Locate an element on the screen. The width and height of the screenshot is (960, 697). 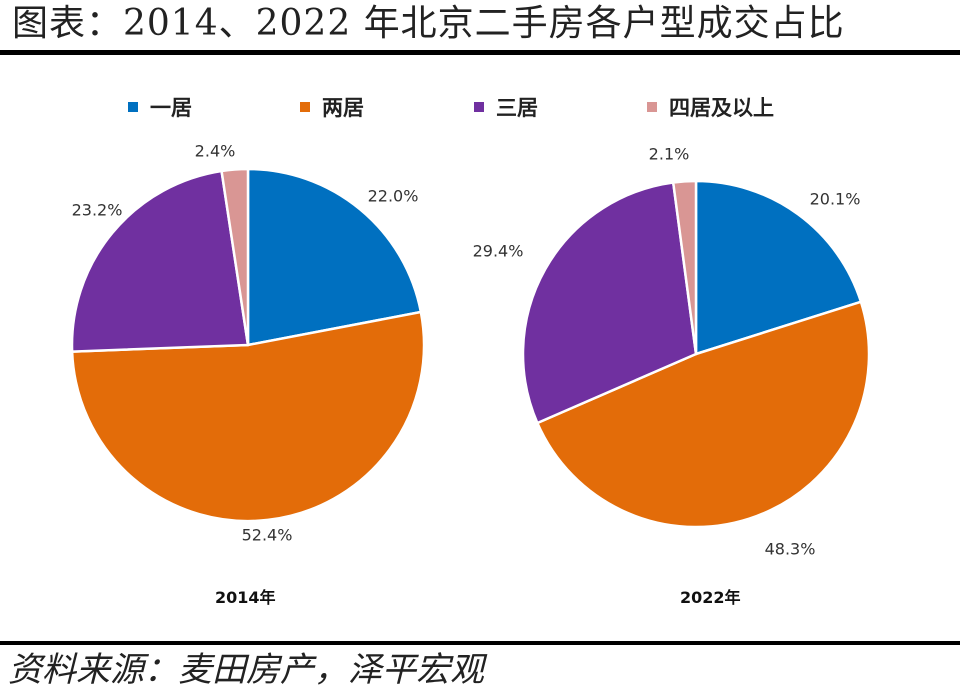
legend-swatch-2br is located at coordinates (305, 107).